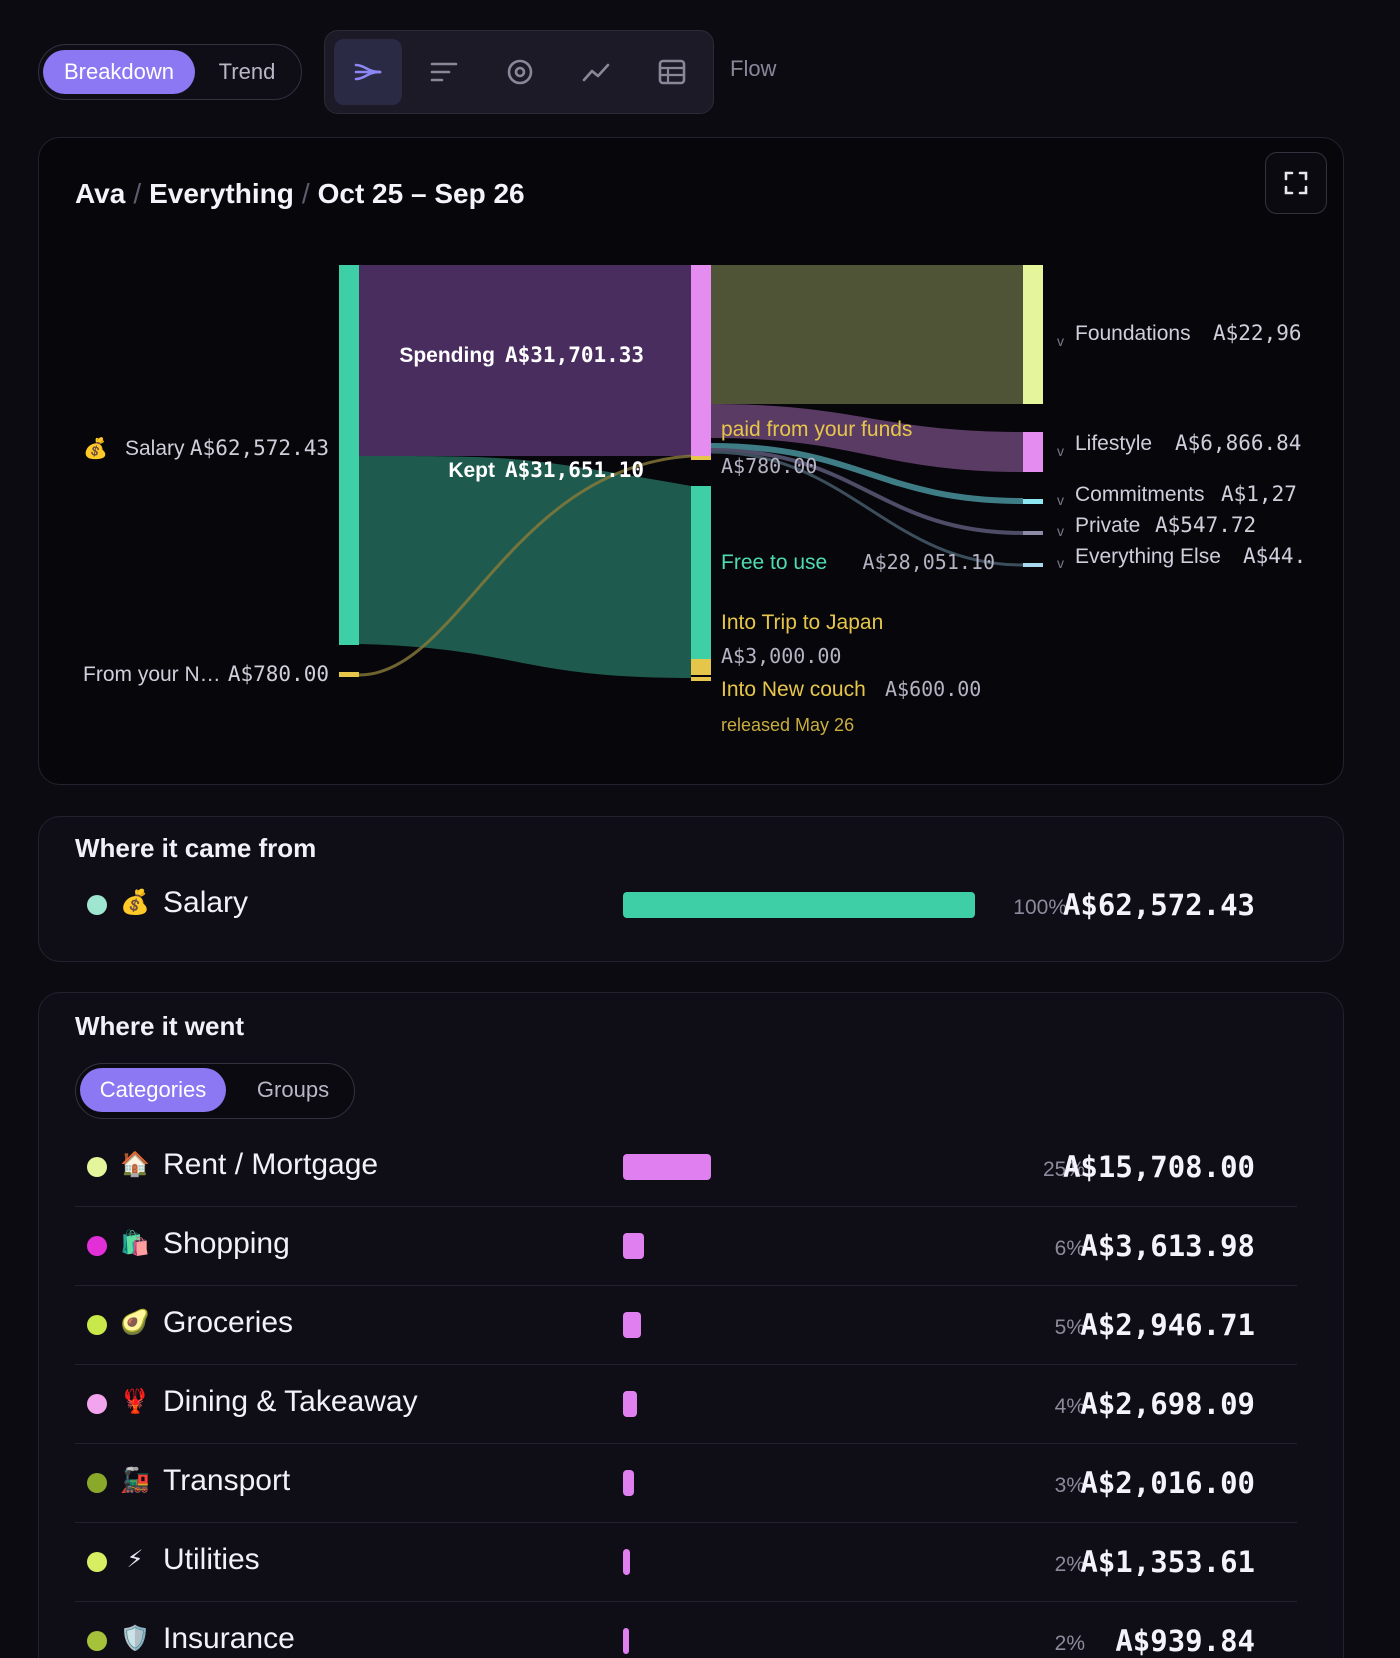  I want to click on breadcrumb-person: Ava, so click(100, 193).